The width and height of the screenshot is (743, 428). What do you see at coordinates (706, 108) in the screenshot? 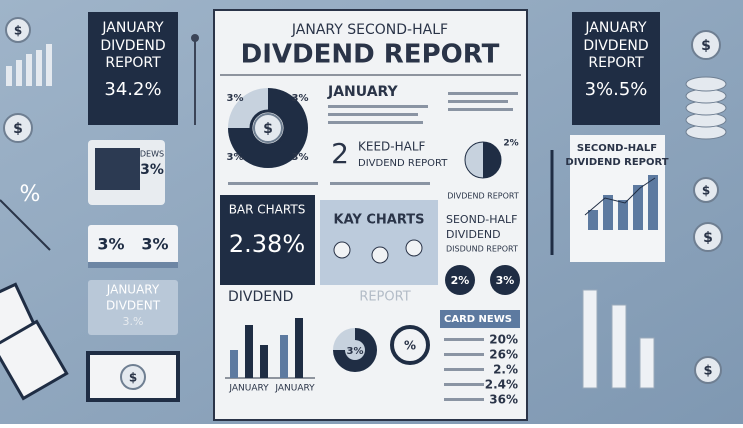
I see `coin-stack` at bounding box center [706, 108].